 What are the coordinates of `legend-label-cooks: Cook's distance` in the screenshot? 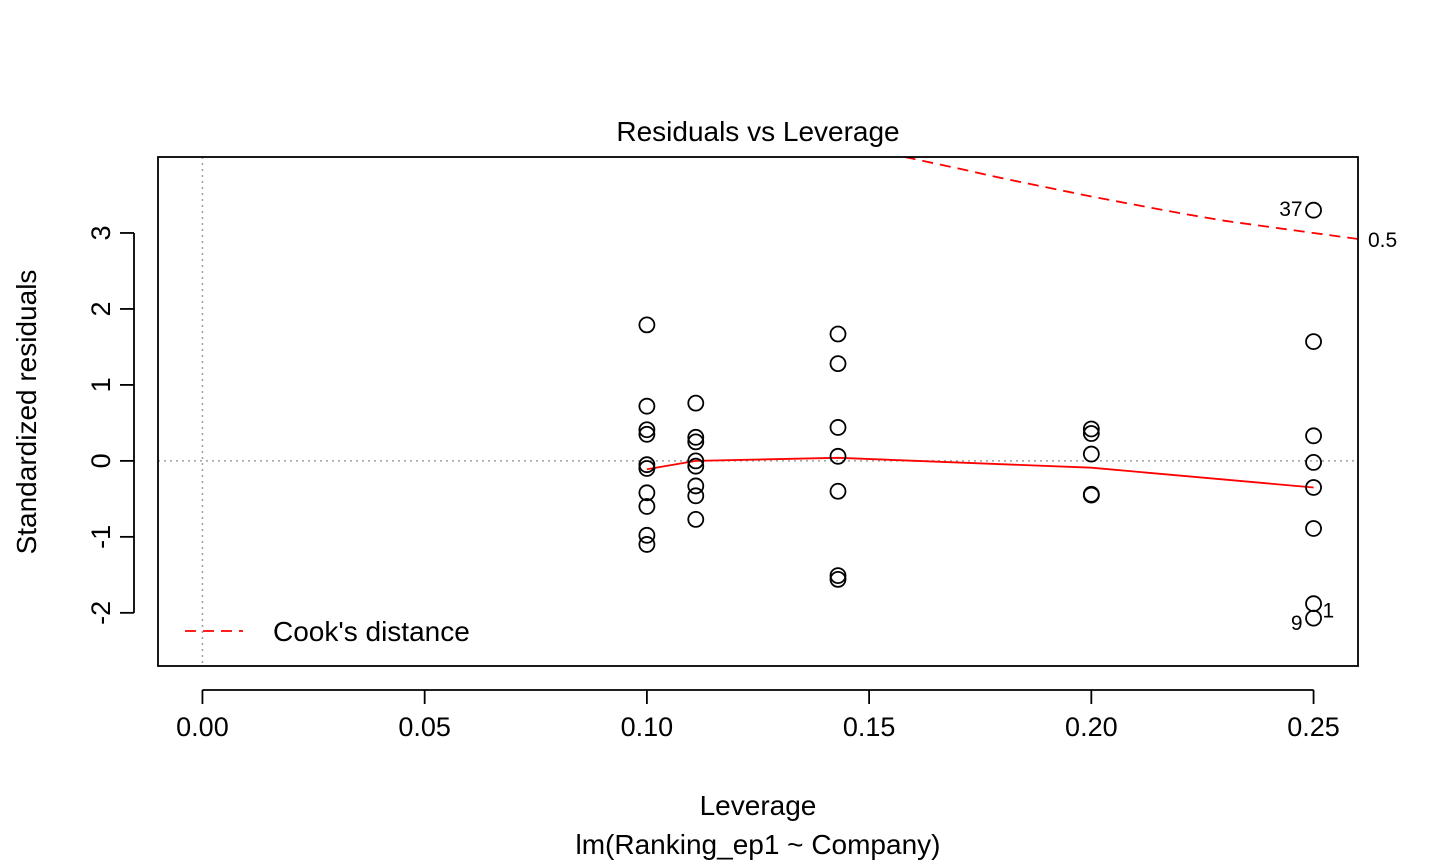 It's located at (371, 631).